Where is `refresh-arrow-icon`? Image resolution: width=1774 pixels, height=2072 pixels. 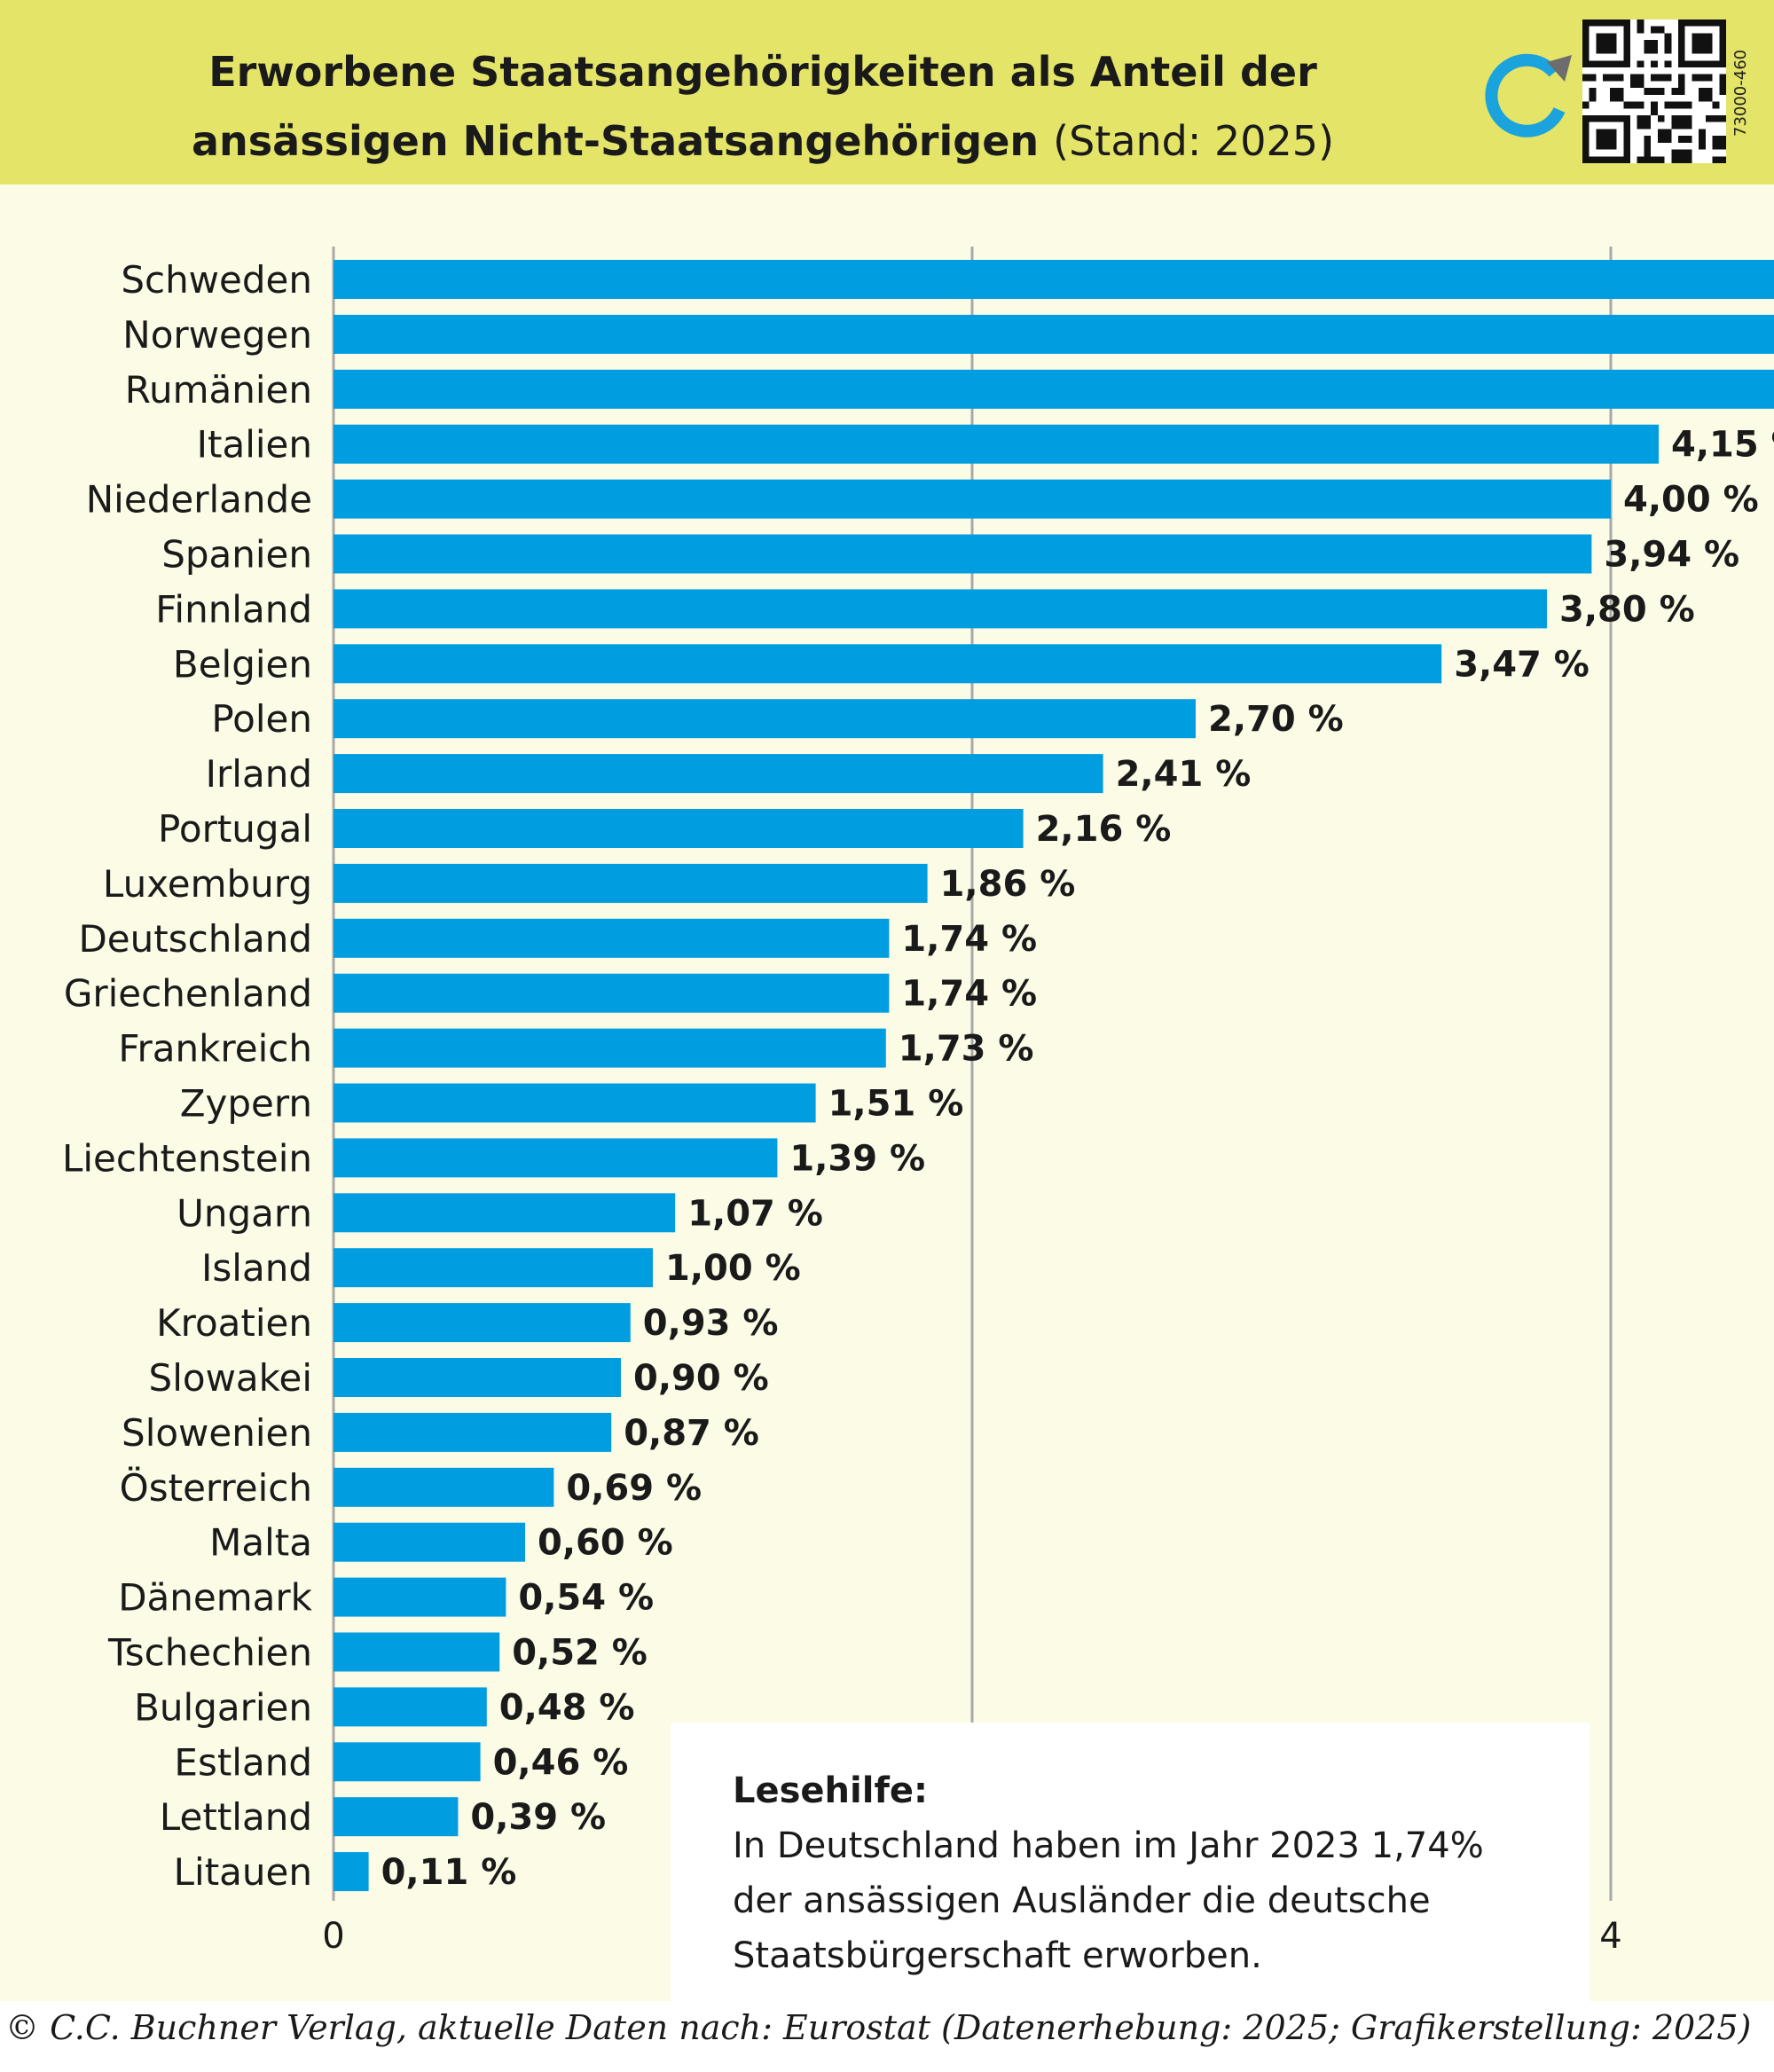
refresh-arrow-icon is located at coordinates (1528, 95).